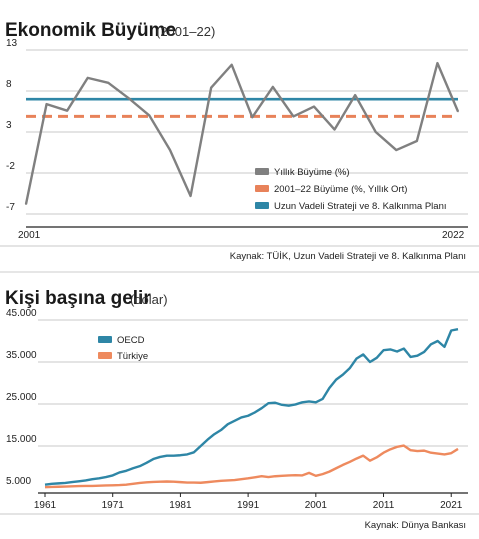 The image size is (479, 539). I want to click on income-chart-title: Kişi başına gelir, so click(78, 298).